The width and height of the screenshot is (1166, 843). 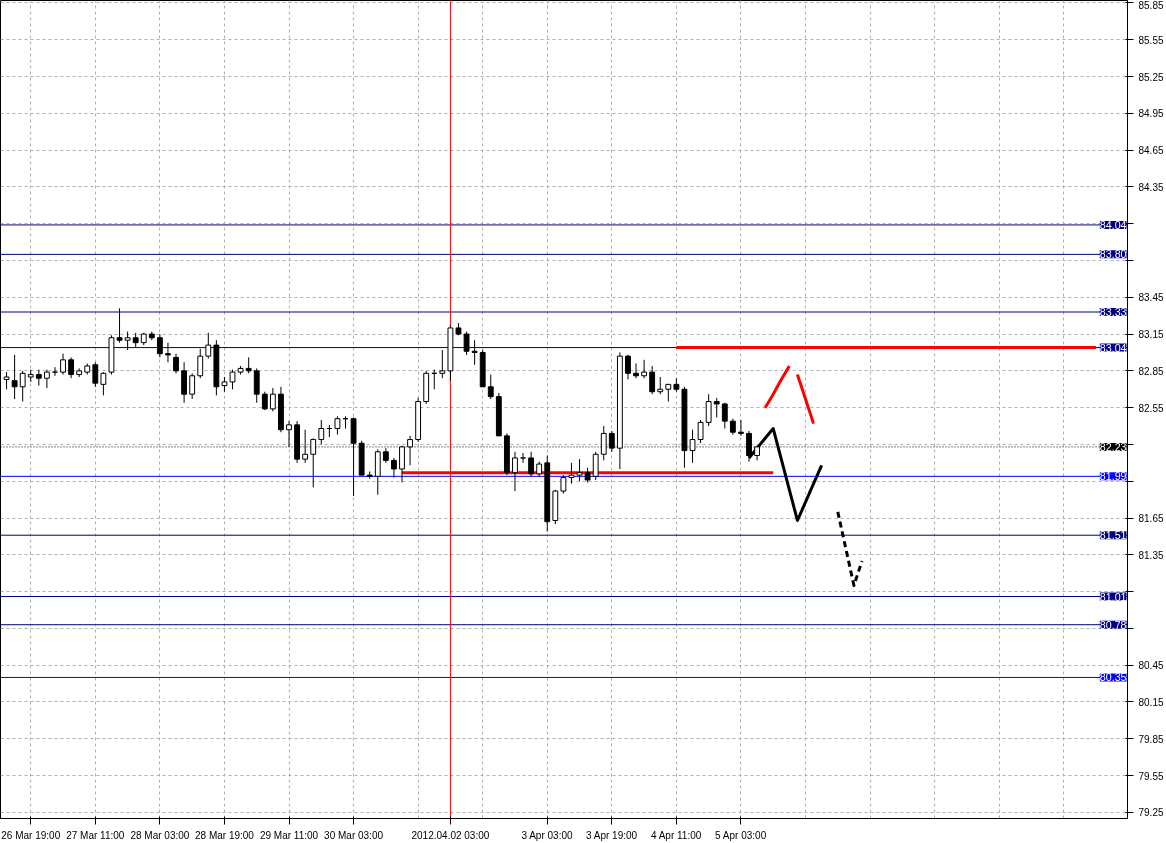 What do you see at coordinates (1151, 371) in the screenshot?
I see `y-tick-label: 82.85` at bounding box center [1151, 371].